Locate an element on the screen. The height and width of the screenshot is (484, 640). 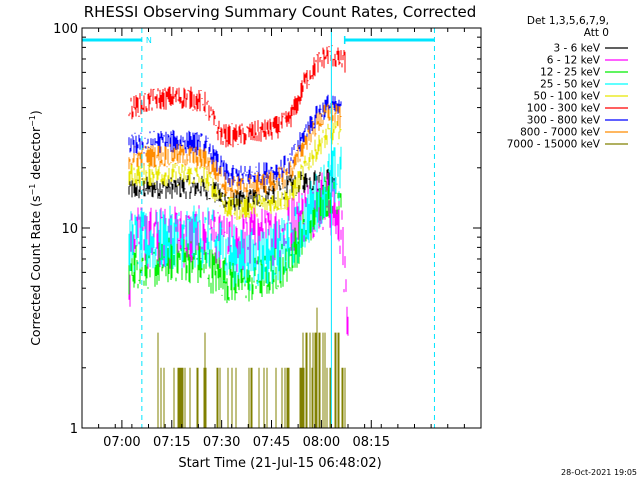
legend-entry-label: 3 - 6 keV is located at coordinates (576, 49).